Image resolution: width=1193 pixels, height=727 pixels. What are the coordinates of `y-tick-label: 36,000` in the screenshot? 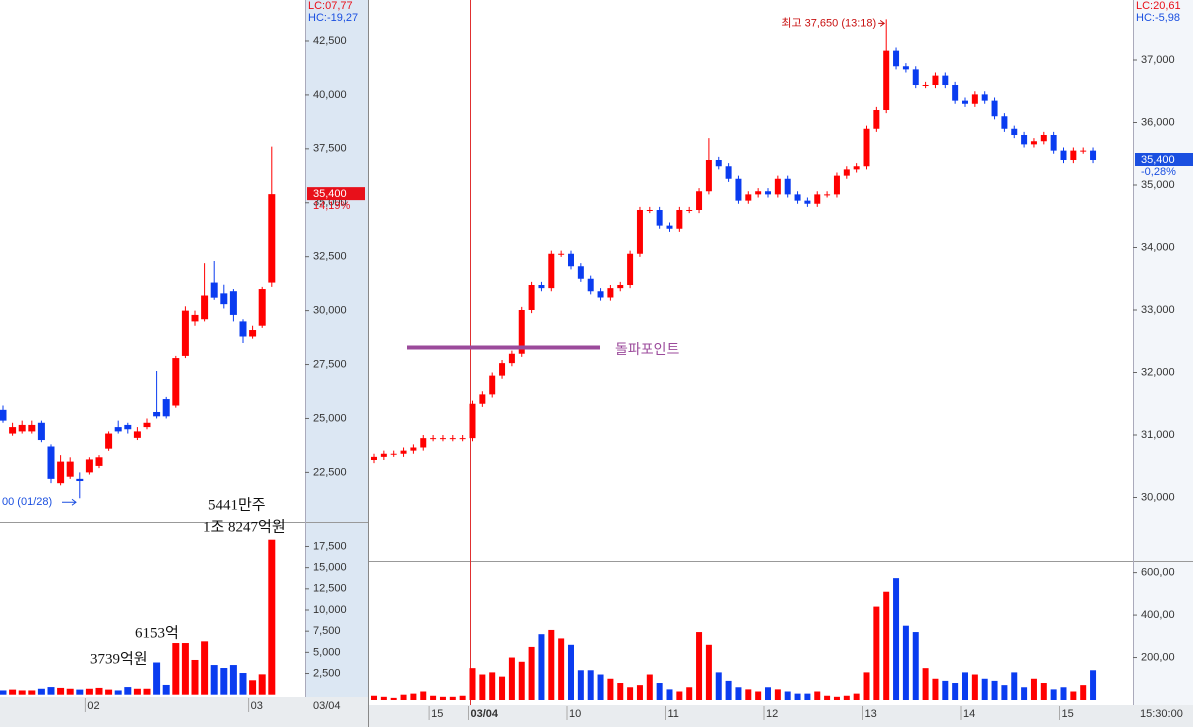 It's located at (1158, 122).